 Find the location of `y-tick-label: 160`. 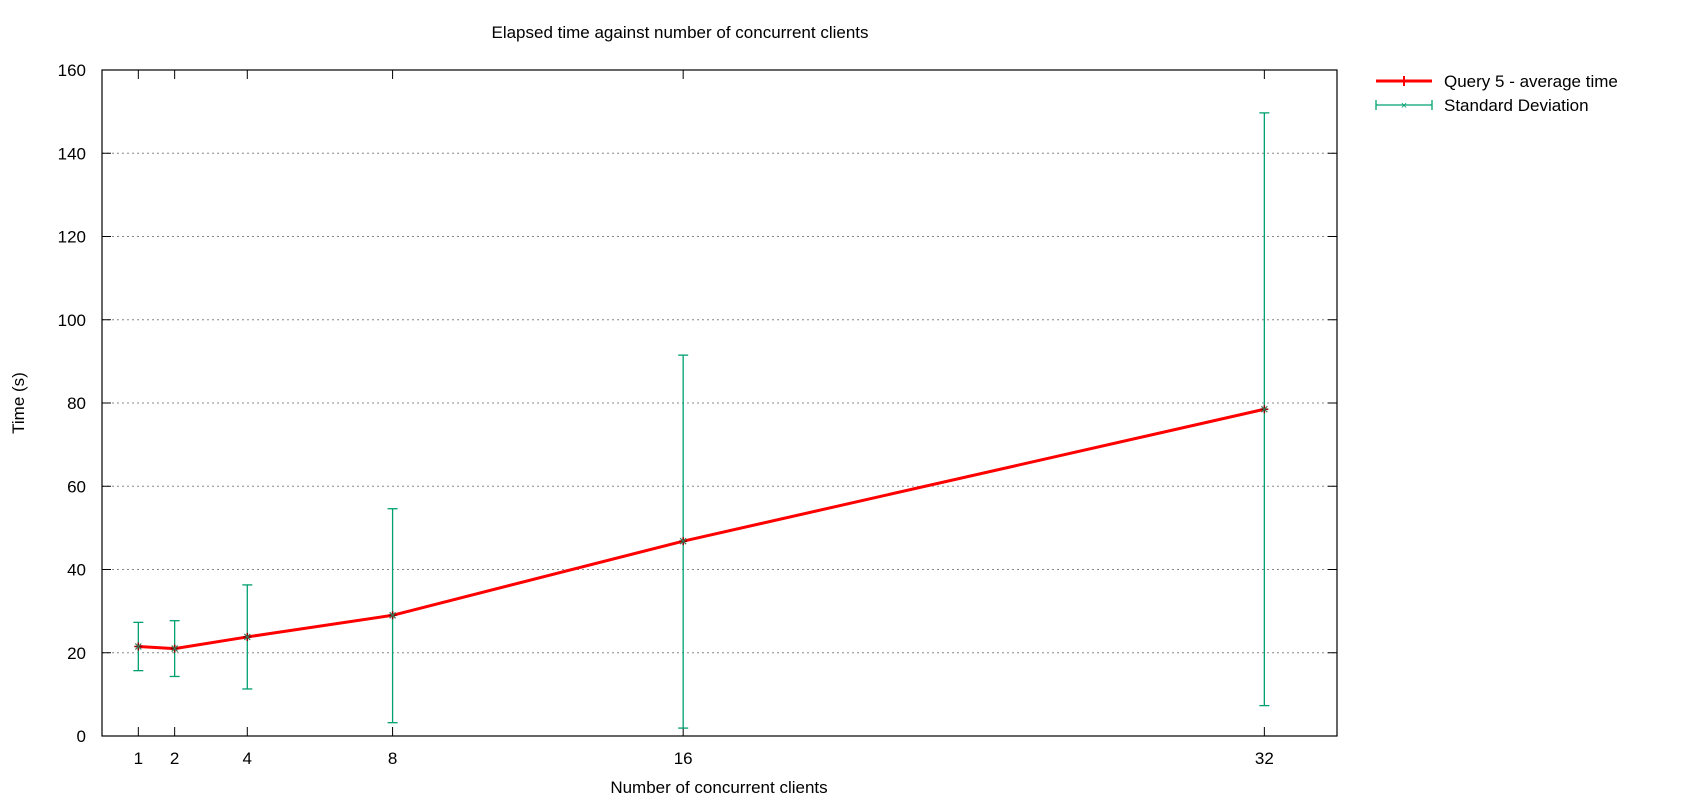

y-tick-label: 160 is located at coordinates (72, 70).